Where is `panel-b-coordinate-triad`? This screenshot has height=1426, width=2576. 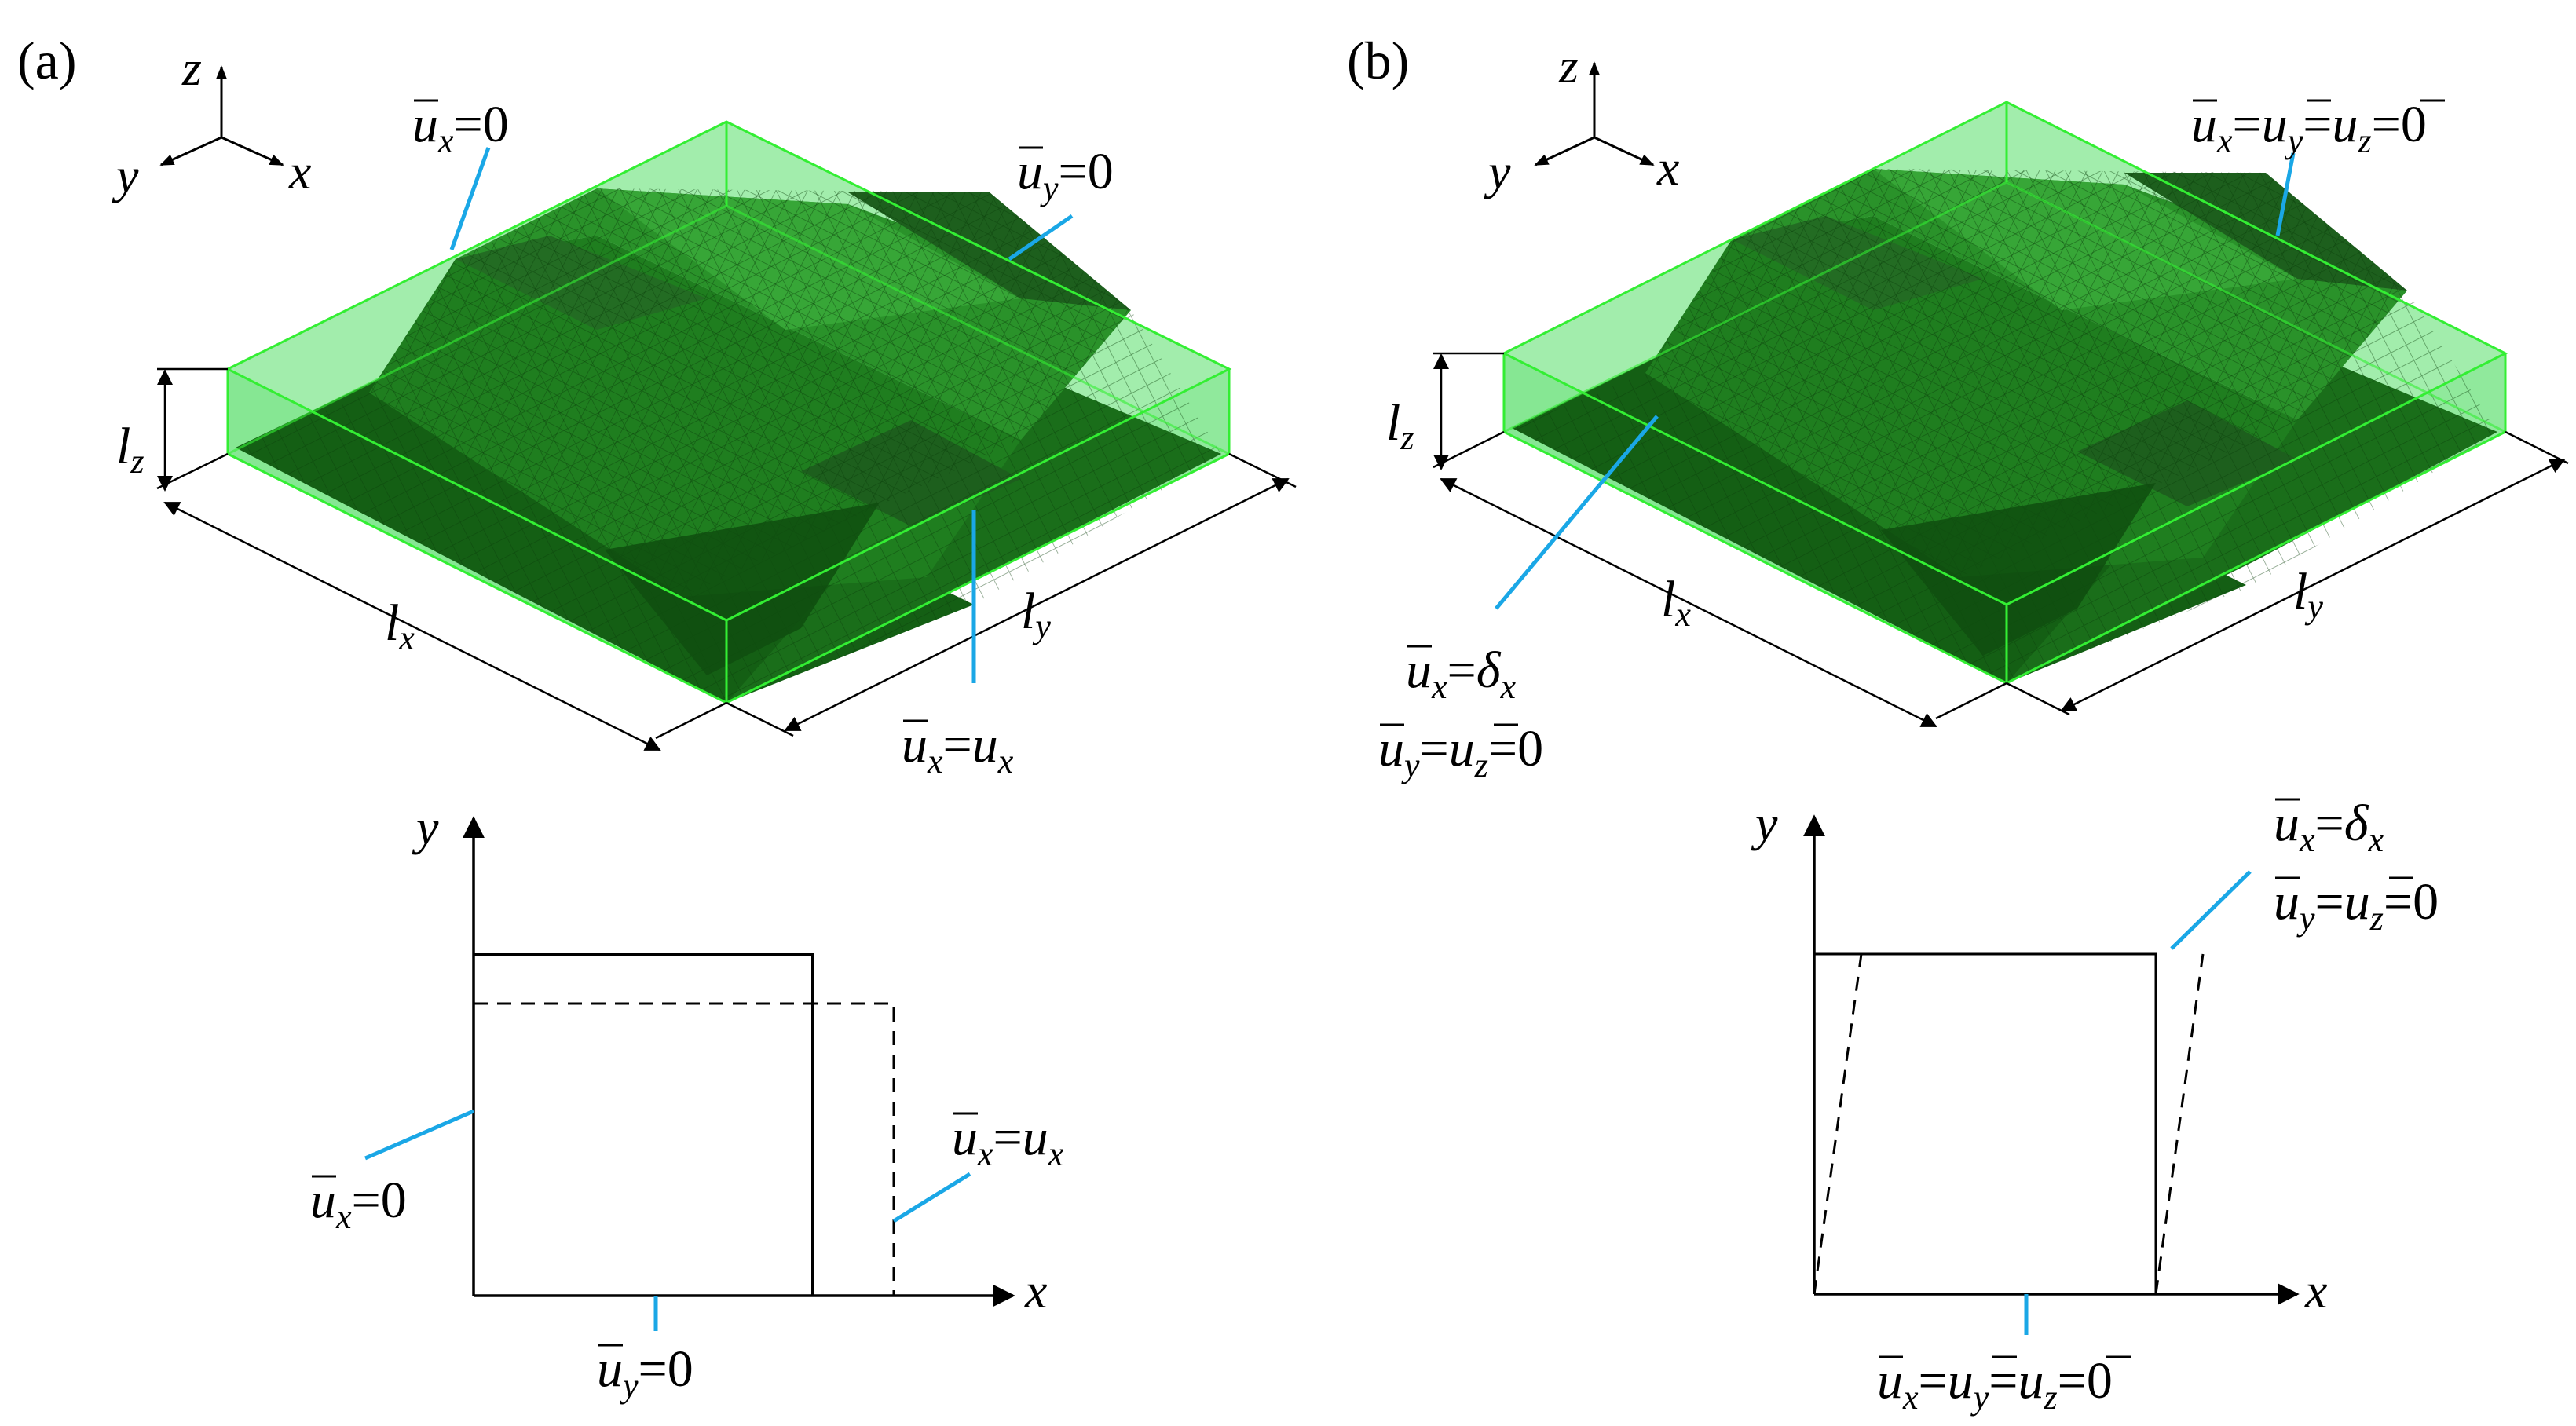
panel-b-coordinate-triad is located at coordinates (1595, 114).